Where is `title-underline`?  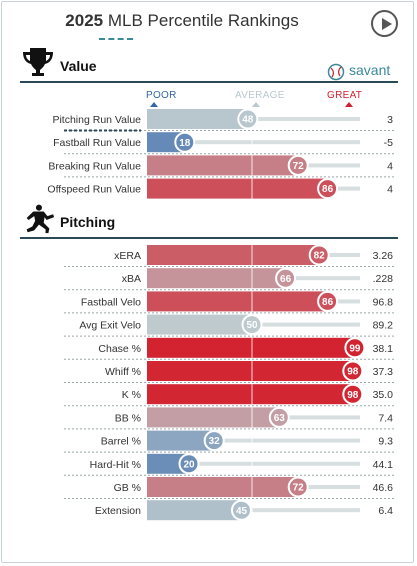
title-underline is located at coordinates (116, 39).